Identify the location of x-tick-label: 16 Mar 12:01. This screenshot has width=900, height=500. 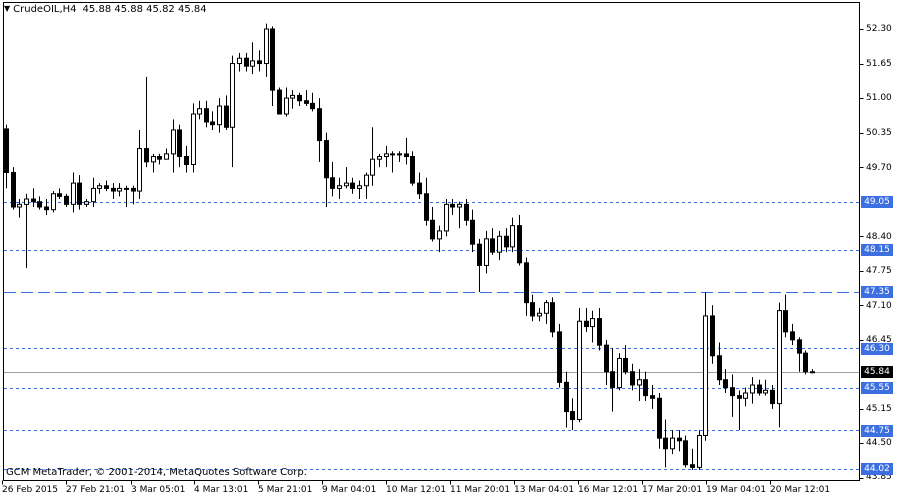
(608, 490).